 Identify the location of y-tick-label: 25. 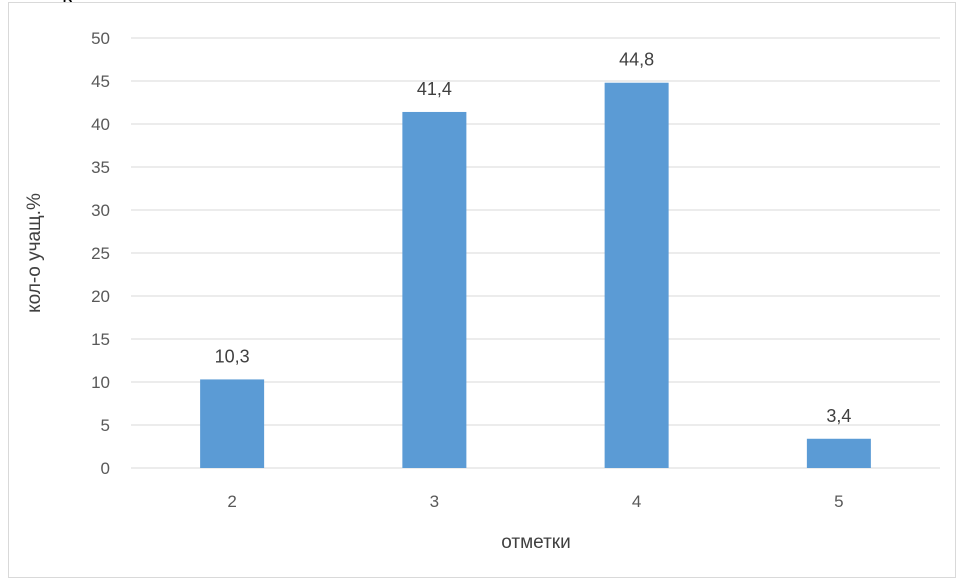
(100, 253).